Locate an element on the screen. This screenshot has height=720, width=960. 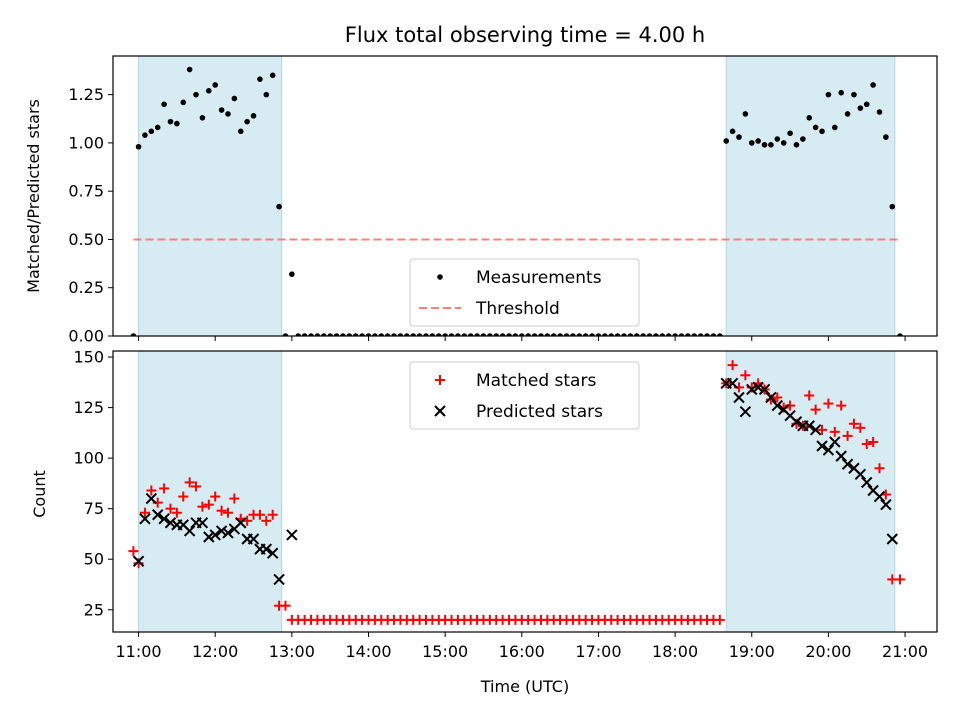
chart-title: Flux total observing time = 4.00 h is located at coordinates (525, 35).